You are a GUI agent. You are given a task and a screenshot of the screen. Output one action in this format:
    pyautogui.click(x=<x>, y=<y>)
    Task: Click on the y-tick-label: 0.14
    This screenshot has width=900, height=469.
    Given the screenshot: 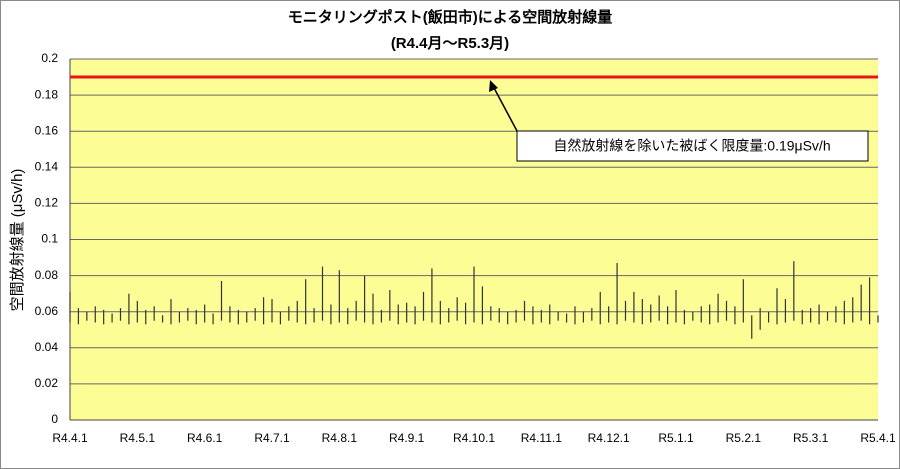 What is the action you would take?
    pyautogui.click(x=47, y=166)
    